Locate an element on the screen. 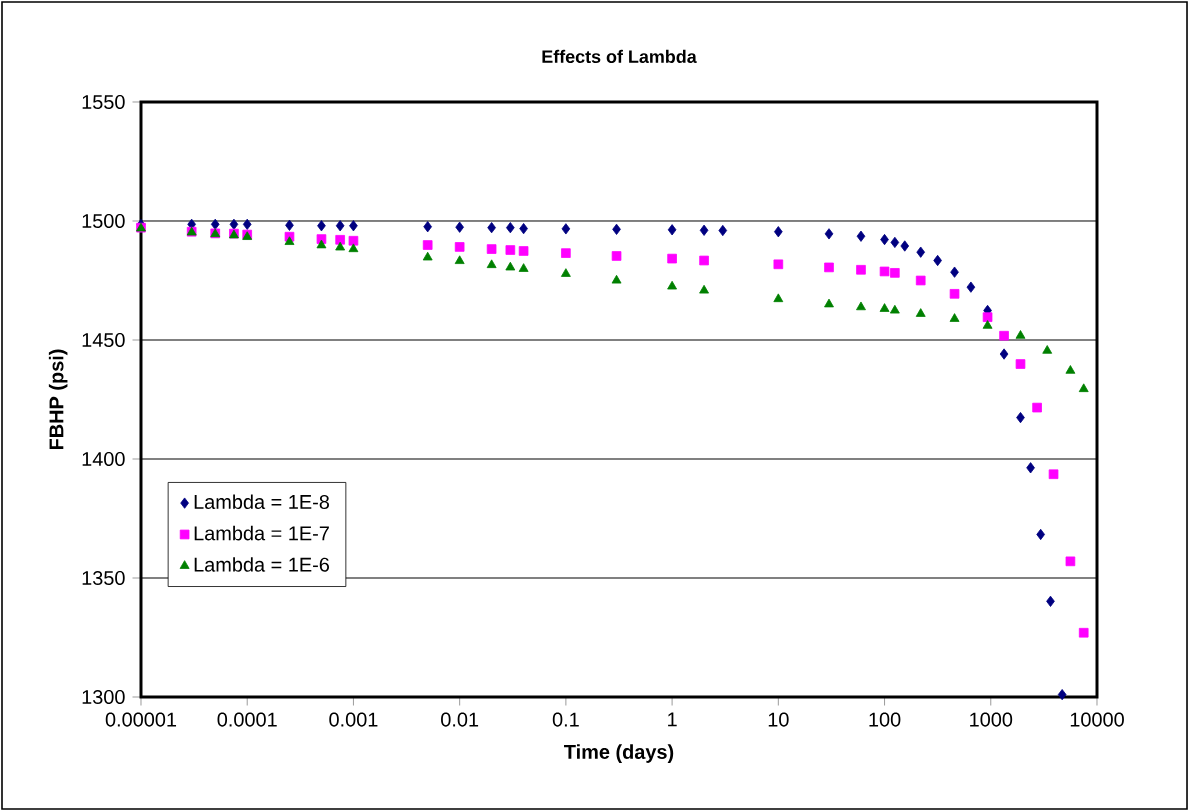 The width and height of the screenshot is (1189, 811). x-tick-label: 1 is located at coordinates (672, 719).